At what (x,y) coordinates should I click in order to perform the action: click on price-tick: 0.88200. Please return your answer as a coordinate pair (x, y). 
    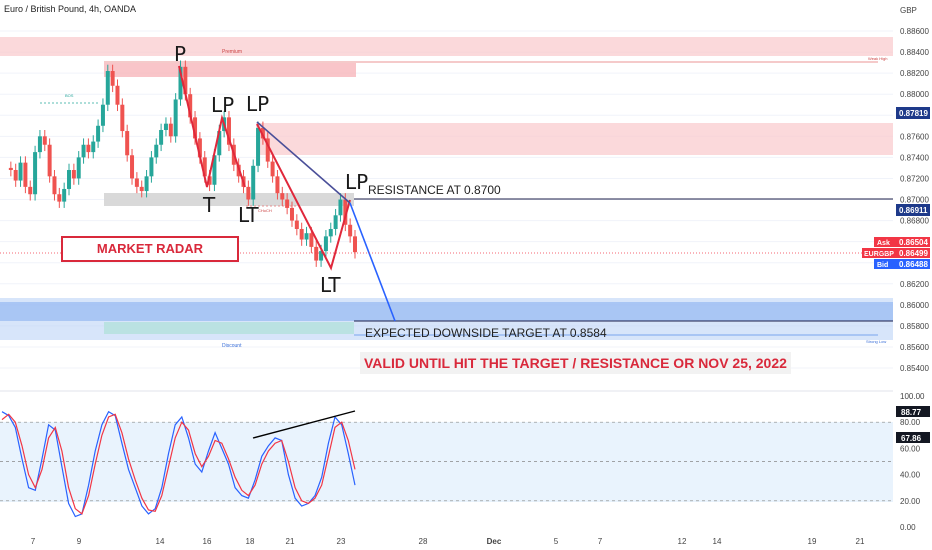
    Looking at the image, I should click on (914, 73).